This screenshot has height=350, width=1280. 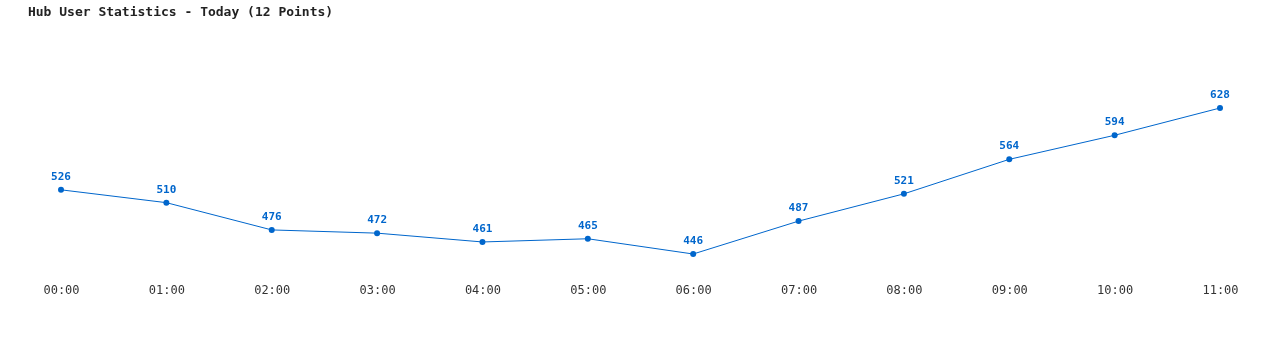 I want to click on data-label: 628, so click(x=1220, y=94).